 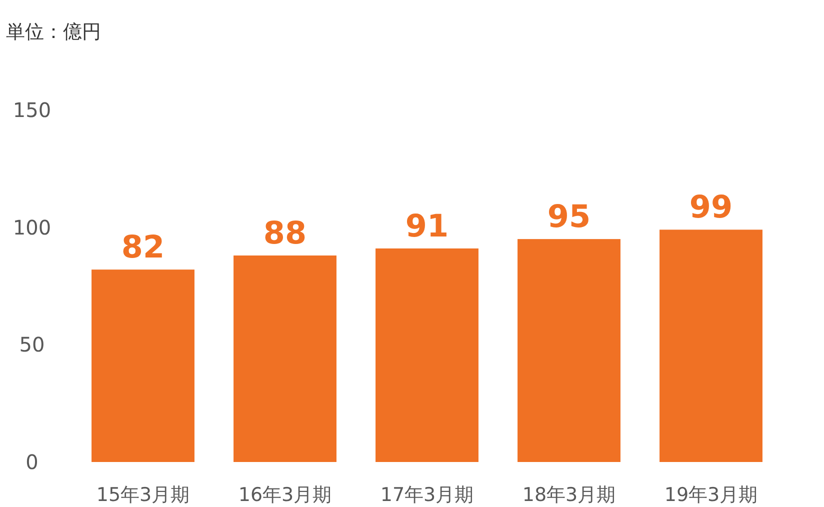 What do you see at coordinates (143, 248) in the screenshot?
I see `data-label: 82` at bounding box center [143, 248].